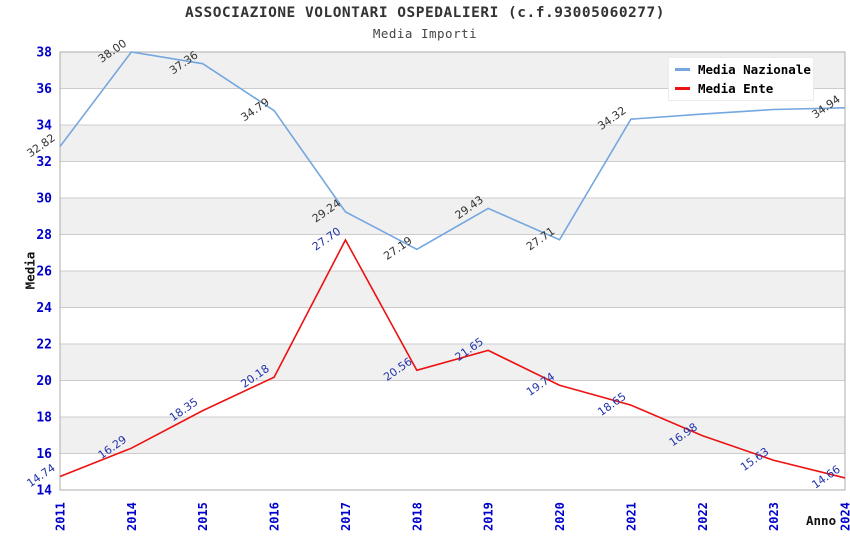 The width and height of the screenshot is (850, 550). I want to click on x-axis-title: Anno, so click(821, 520).